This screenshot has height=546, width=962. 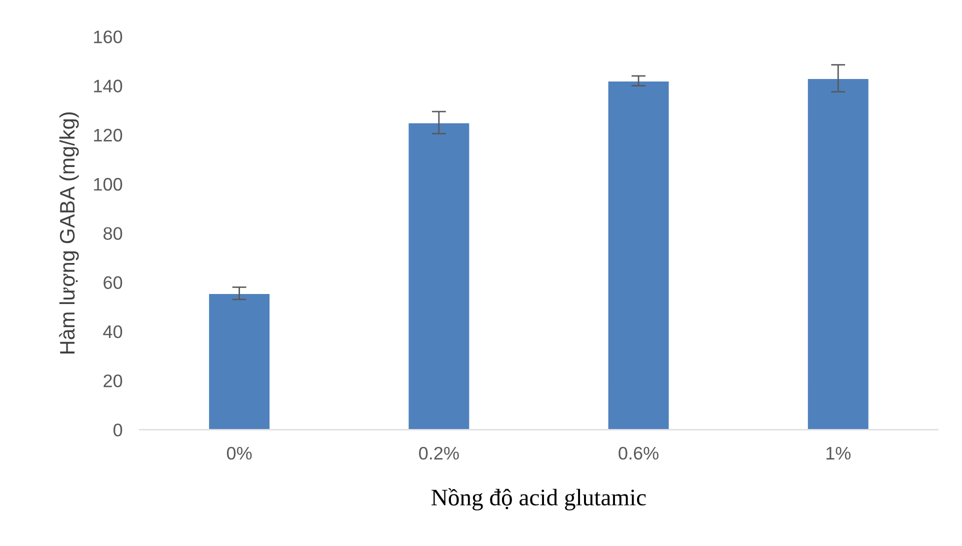 What do you see at coordinates (69, 233) in the screenshot?
I see `y-axis-title: Hàm lượng GABA (mg/kg)` at bounding box center [69, 233].